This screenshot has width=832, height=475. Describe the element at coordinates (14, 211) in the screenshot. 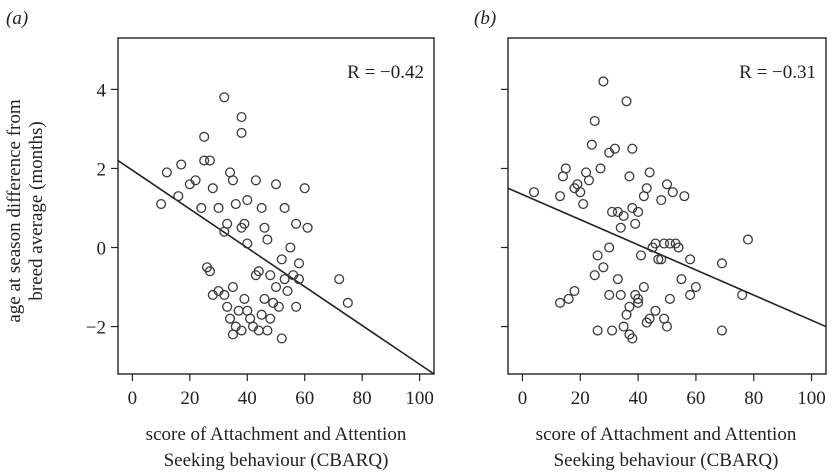

I see `y-axis-title-line1: age at season difference from` at that location.